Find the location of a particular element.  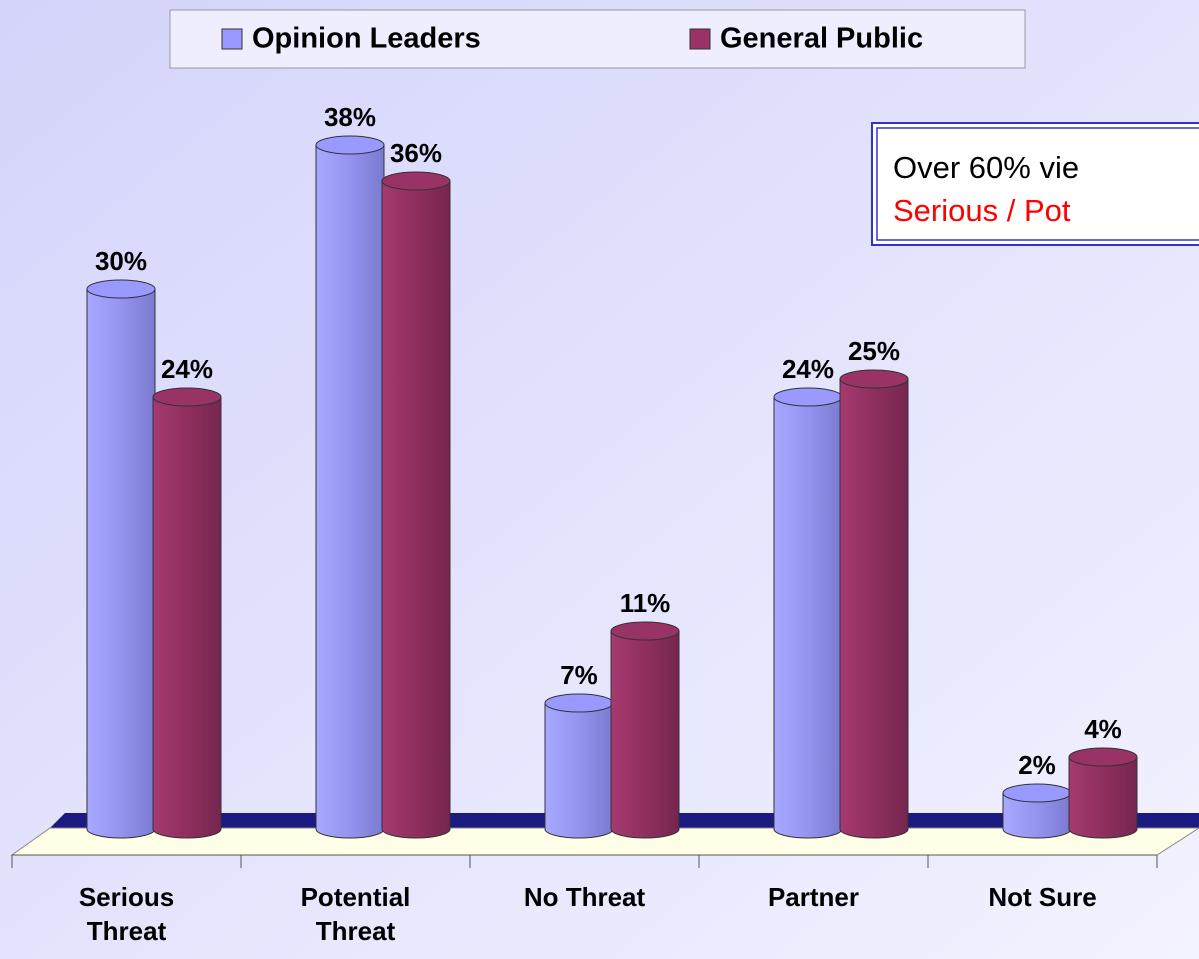

x-tick-label: Partner is located at coordinates (813, 897).